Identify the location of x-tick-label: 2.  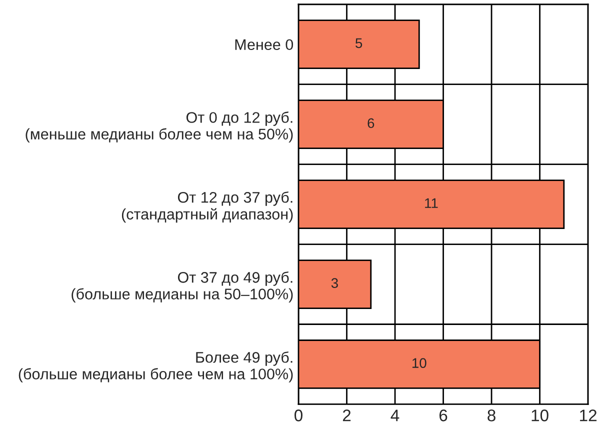
(346, 416).